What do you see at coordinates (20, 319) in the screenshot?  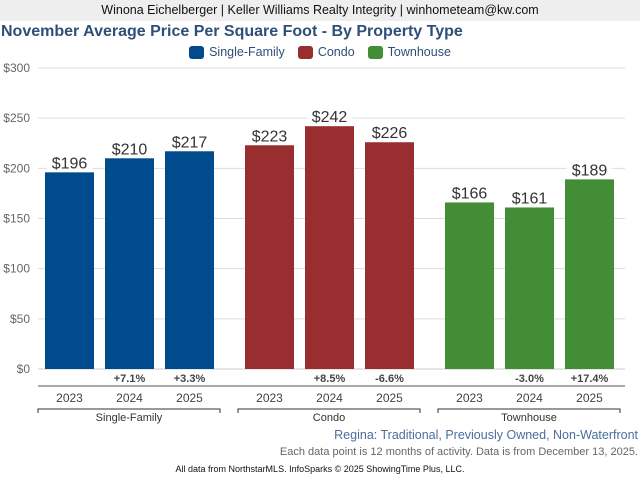 I see `y-tick-label: $50` at bounding box center [20, 319].